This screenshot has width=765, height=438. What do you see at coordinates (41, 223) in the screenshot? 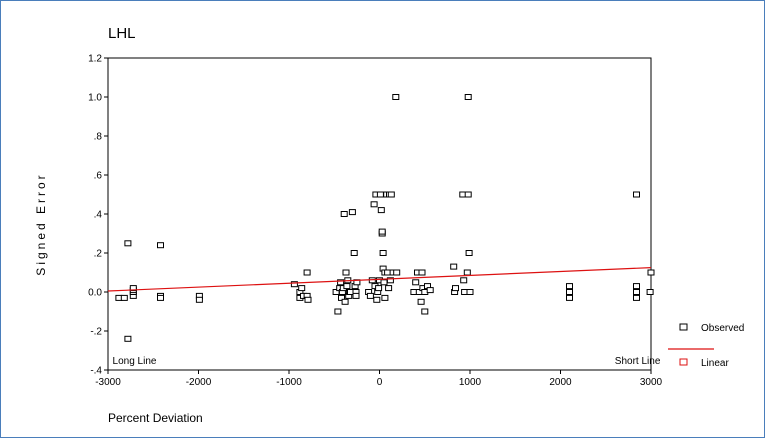
I see `y-axis-label: Signed Error` at bounding box center [41, 223].